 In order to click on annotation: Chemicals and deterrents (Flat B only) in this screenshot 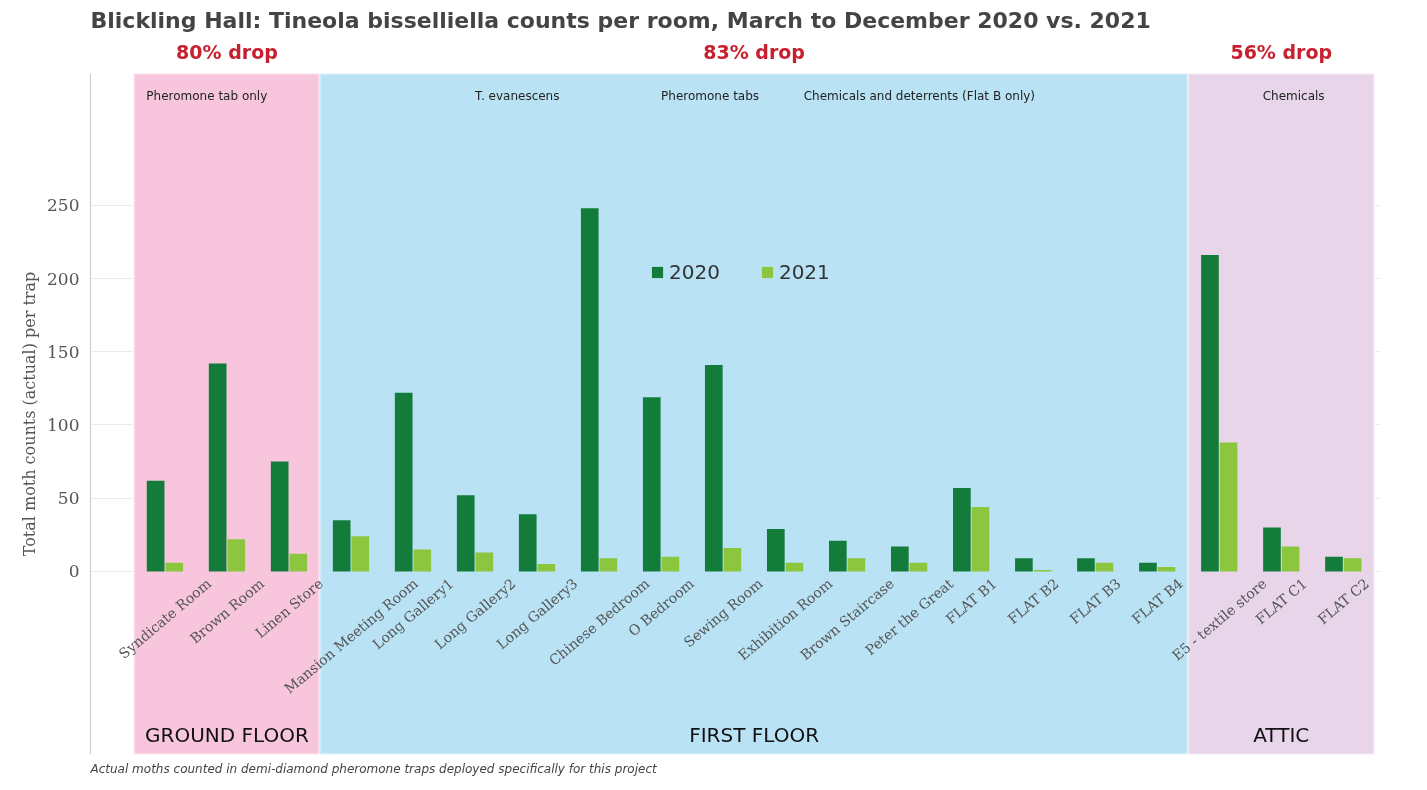, I will do `click(919, 95)`.